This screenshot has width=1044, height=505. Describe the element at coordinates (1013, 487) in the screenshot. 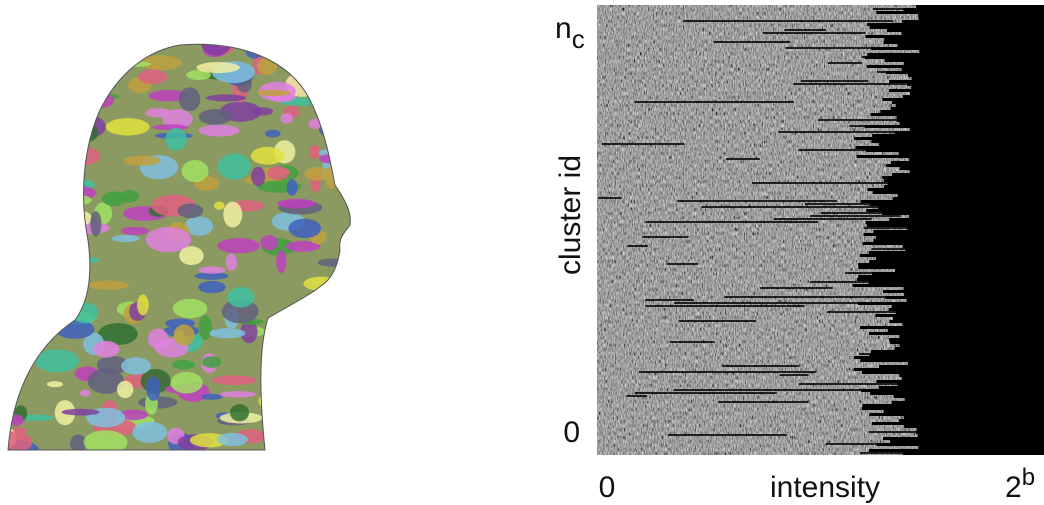

I see `x-right-base: 2` at that location.